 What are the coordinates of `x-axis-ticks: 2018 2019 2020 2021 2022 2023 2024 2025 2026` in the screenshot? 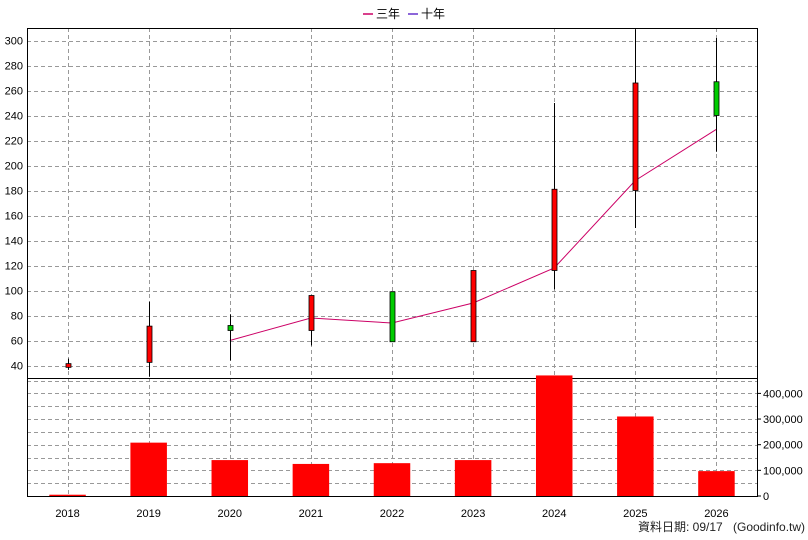 It's located at (391, 514).